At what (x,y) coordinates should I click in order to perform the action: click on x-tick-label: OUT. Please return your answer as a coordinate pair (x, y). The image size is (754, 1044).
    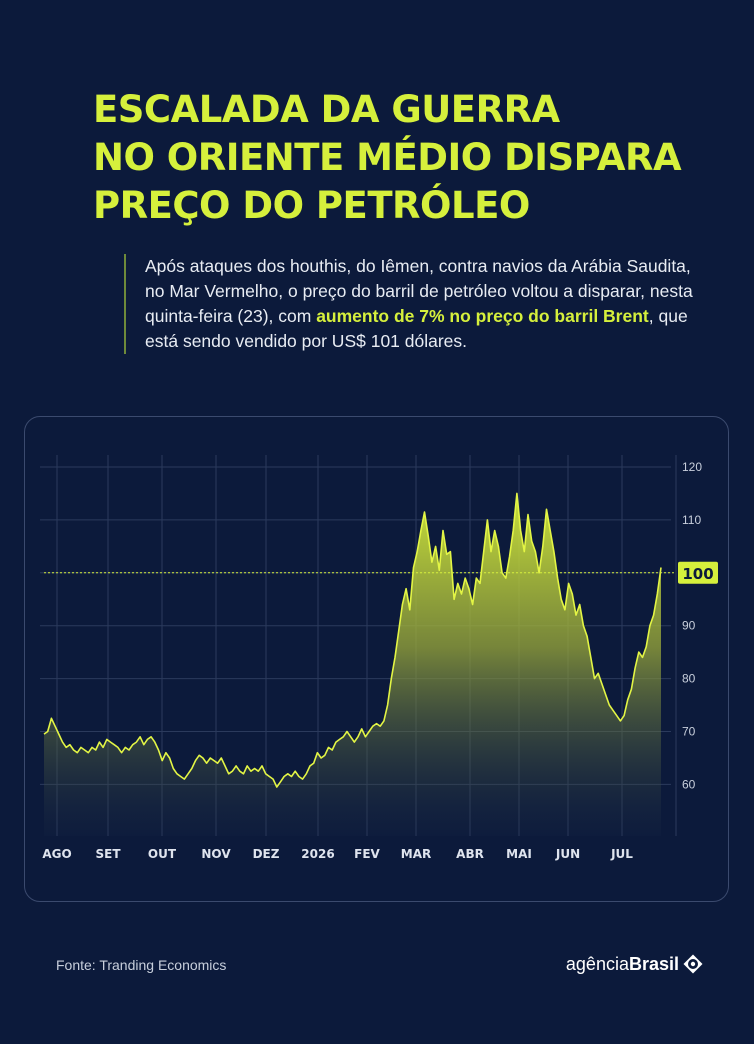
    Looking at the image, I should click on (162, 854).